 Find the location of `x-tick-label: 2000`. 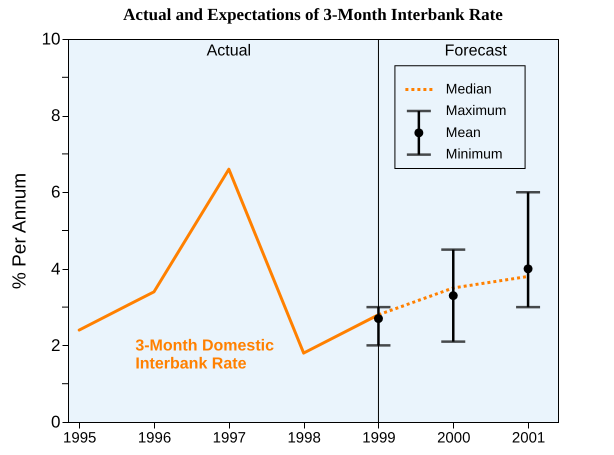

x-tick-label: 2000 is located at coordinates (453, 438).